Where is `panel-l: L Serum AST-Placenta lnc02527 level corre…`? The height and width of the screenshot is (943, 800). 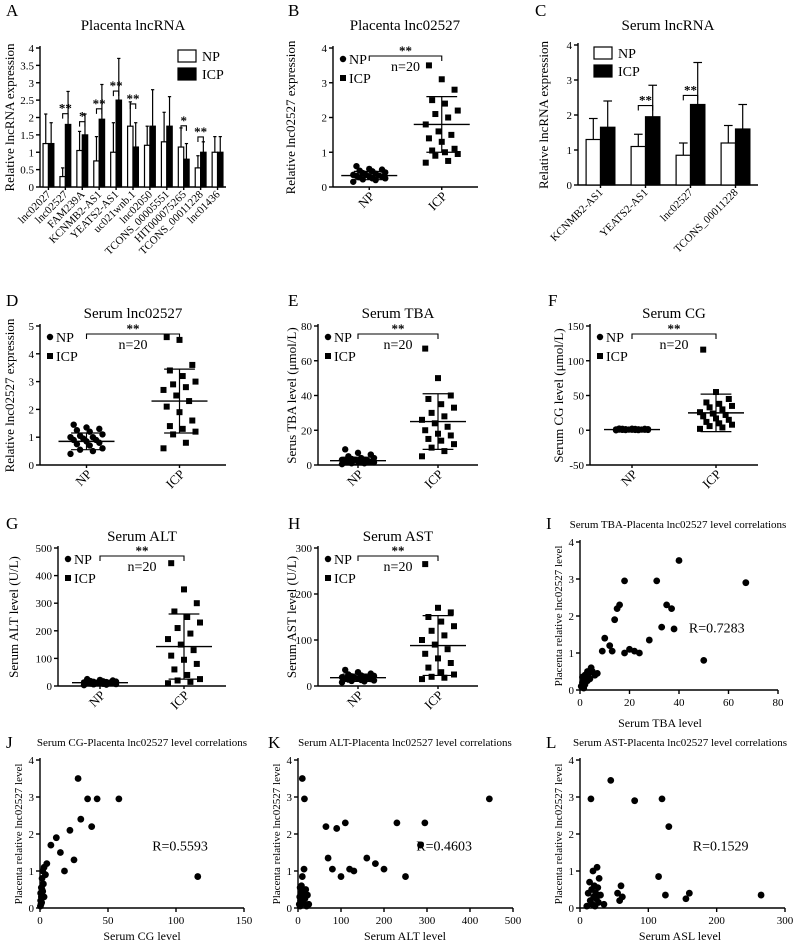
panel-l: L Serum AST-Placenta lnc02527 level corre… is located at coordinates (670, 838).